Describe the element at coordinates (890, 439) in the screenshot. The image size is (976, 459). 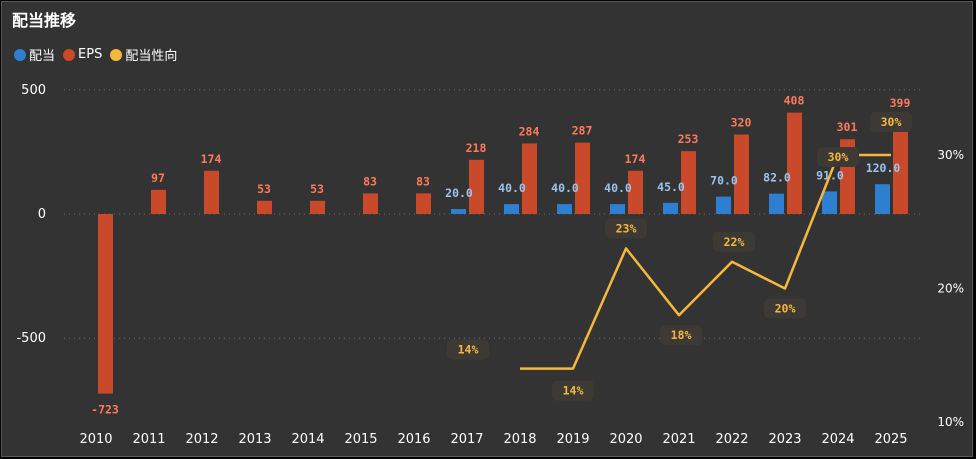
I see `x-tick-label: 2025` at that location.